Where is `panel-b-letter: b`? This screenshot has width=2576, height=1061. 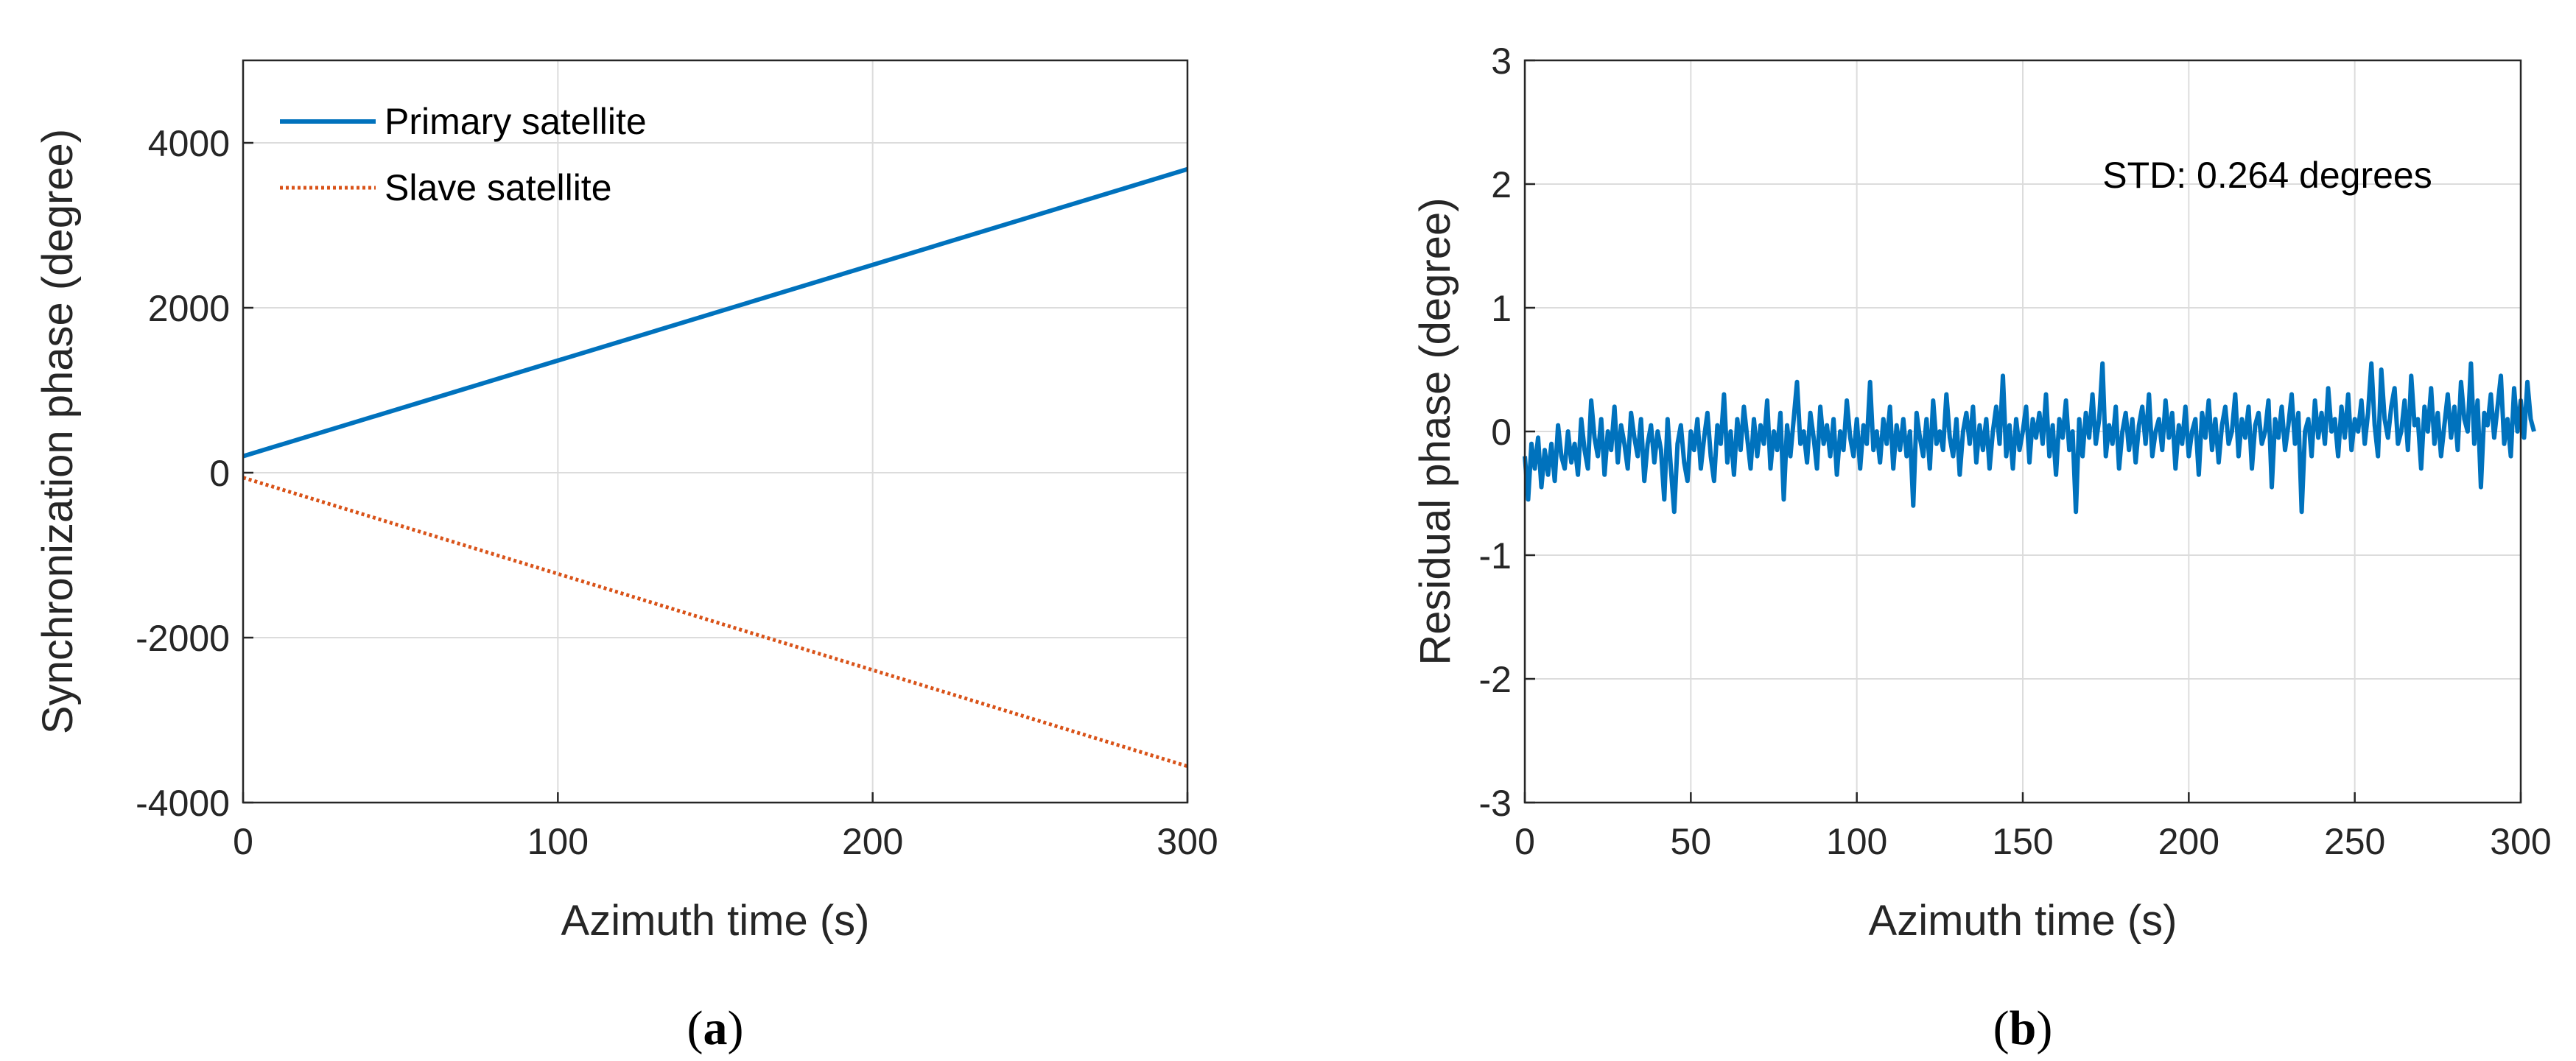
panel-b-letter: b is located at coordinates (2024, 1028).